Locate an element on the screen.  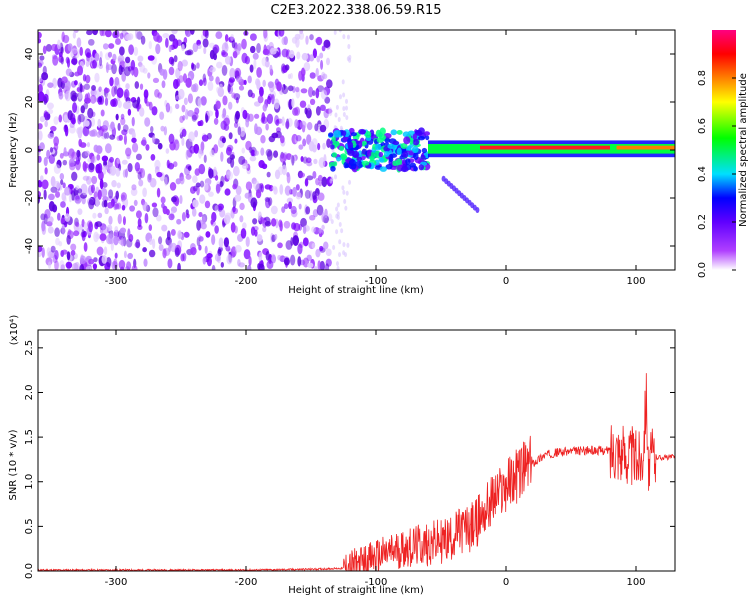
colorbar-ticks: 0.0 0.2 0.4 0.6 0.8 is located at coordinates (716, 174).